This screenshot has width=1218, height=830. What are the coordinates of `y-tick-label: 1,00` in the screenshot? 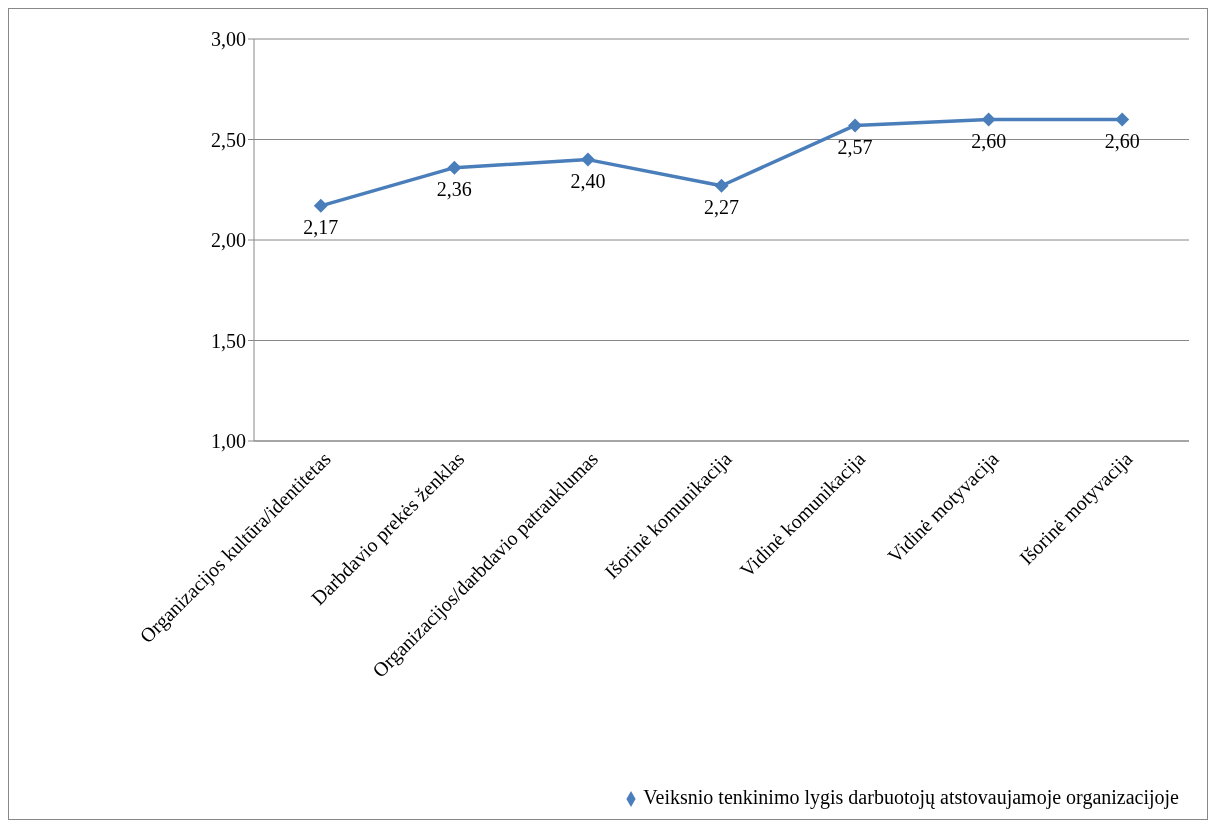 It's located at (228, 441).